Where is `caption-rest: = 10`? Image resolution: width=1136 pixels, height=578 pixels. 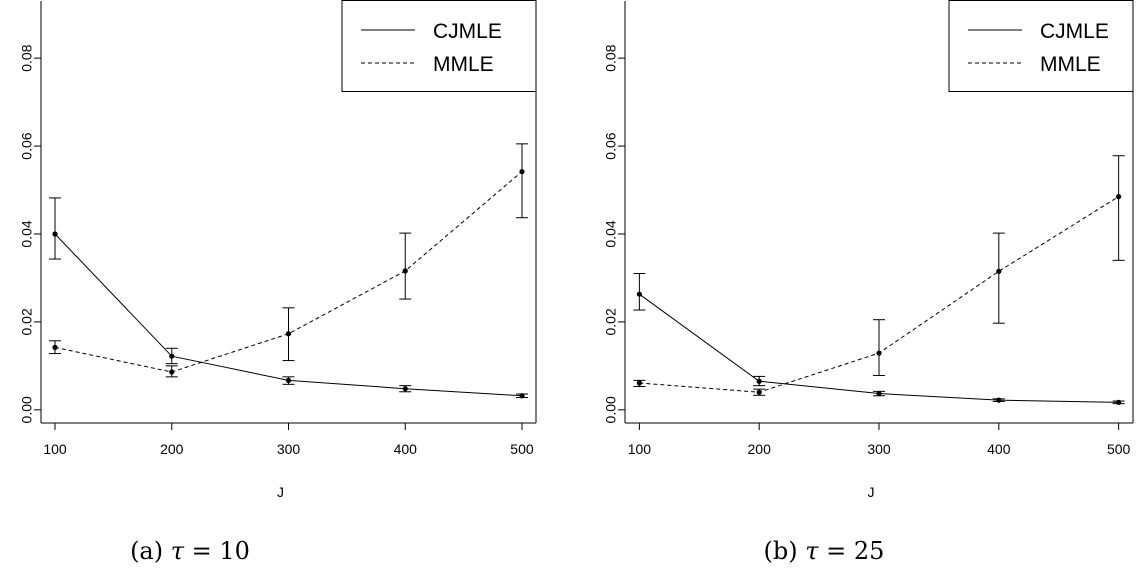
caption-rest: = 10 is located at coordinates (217, 551).